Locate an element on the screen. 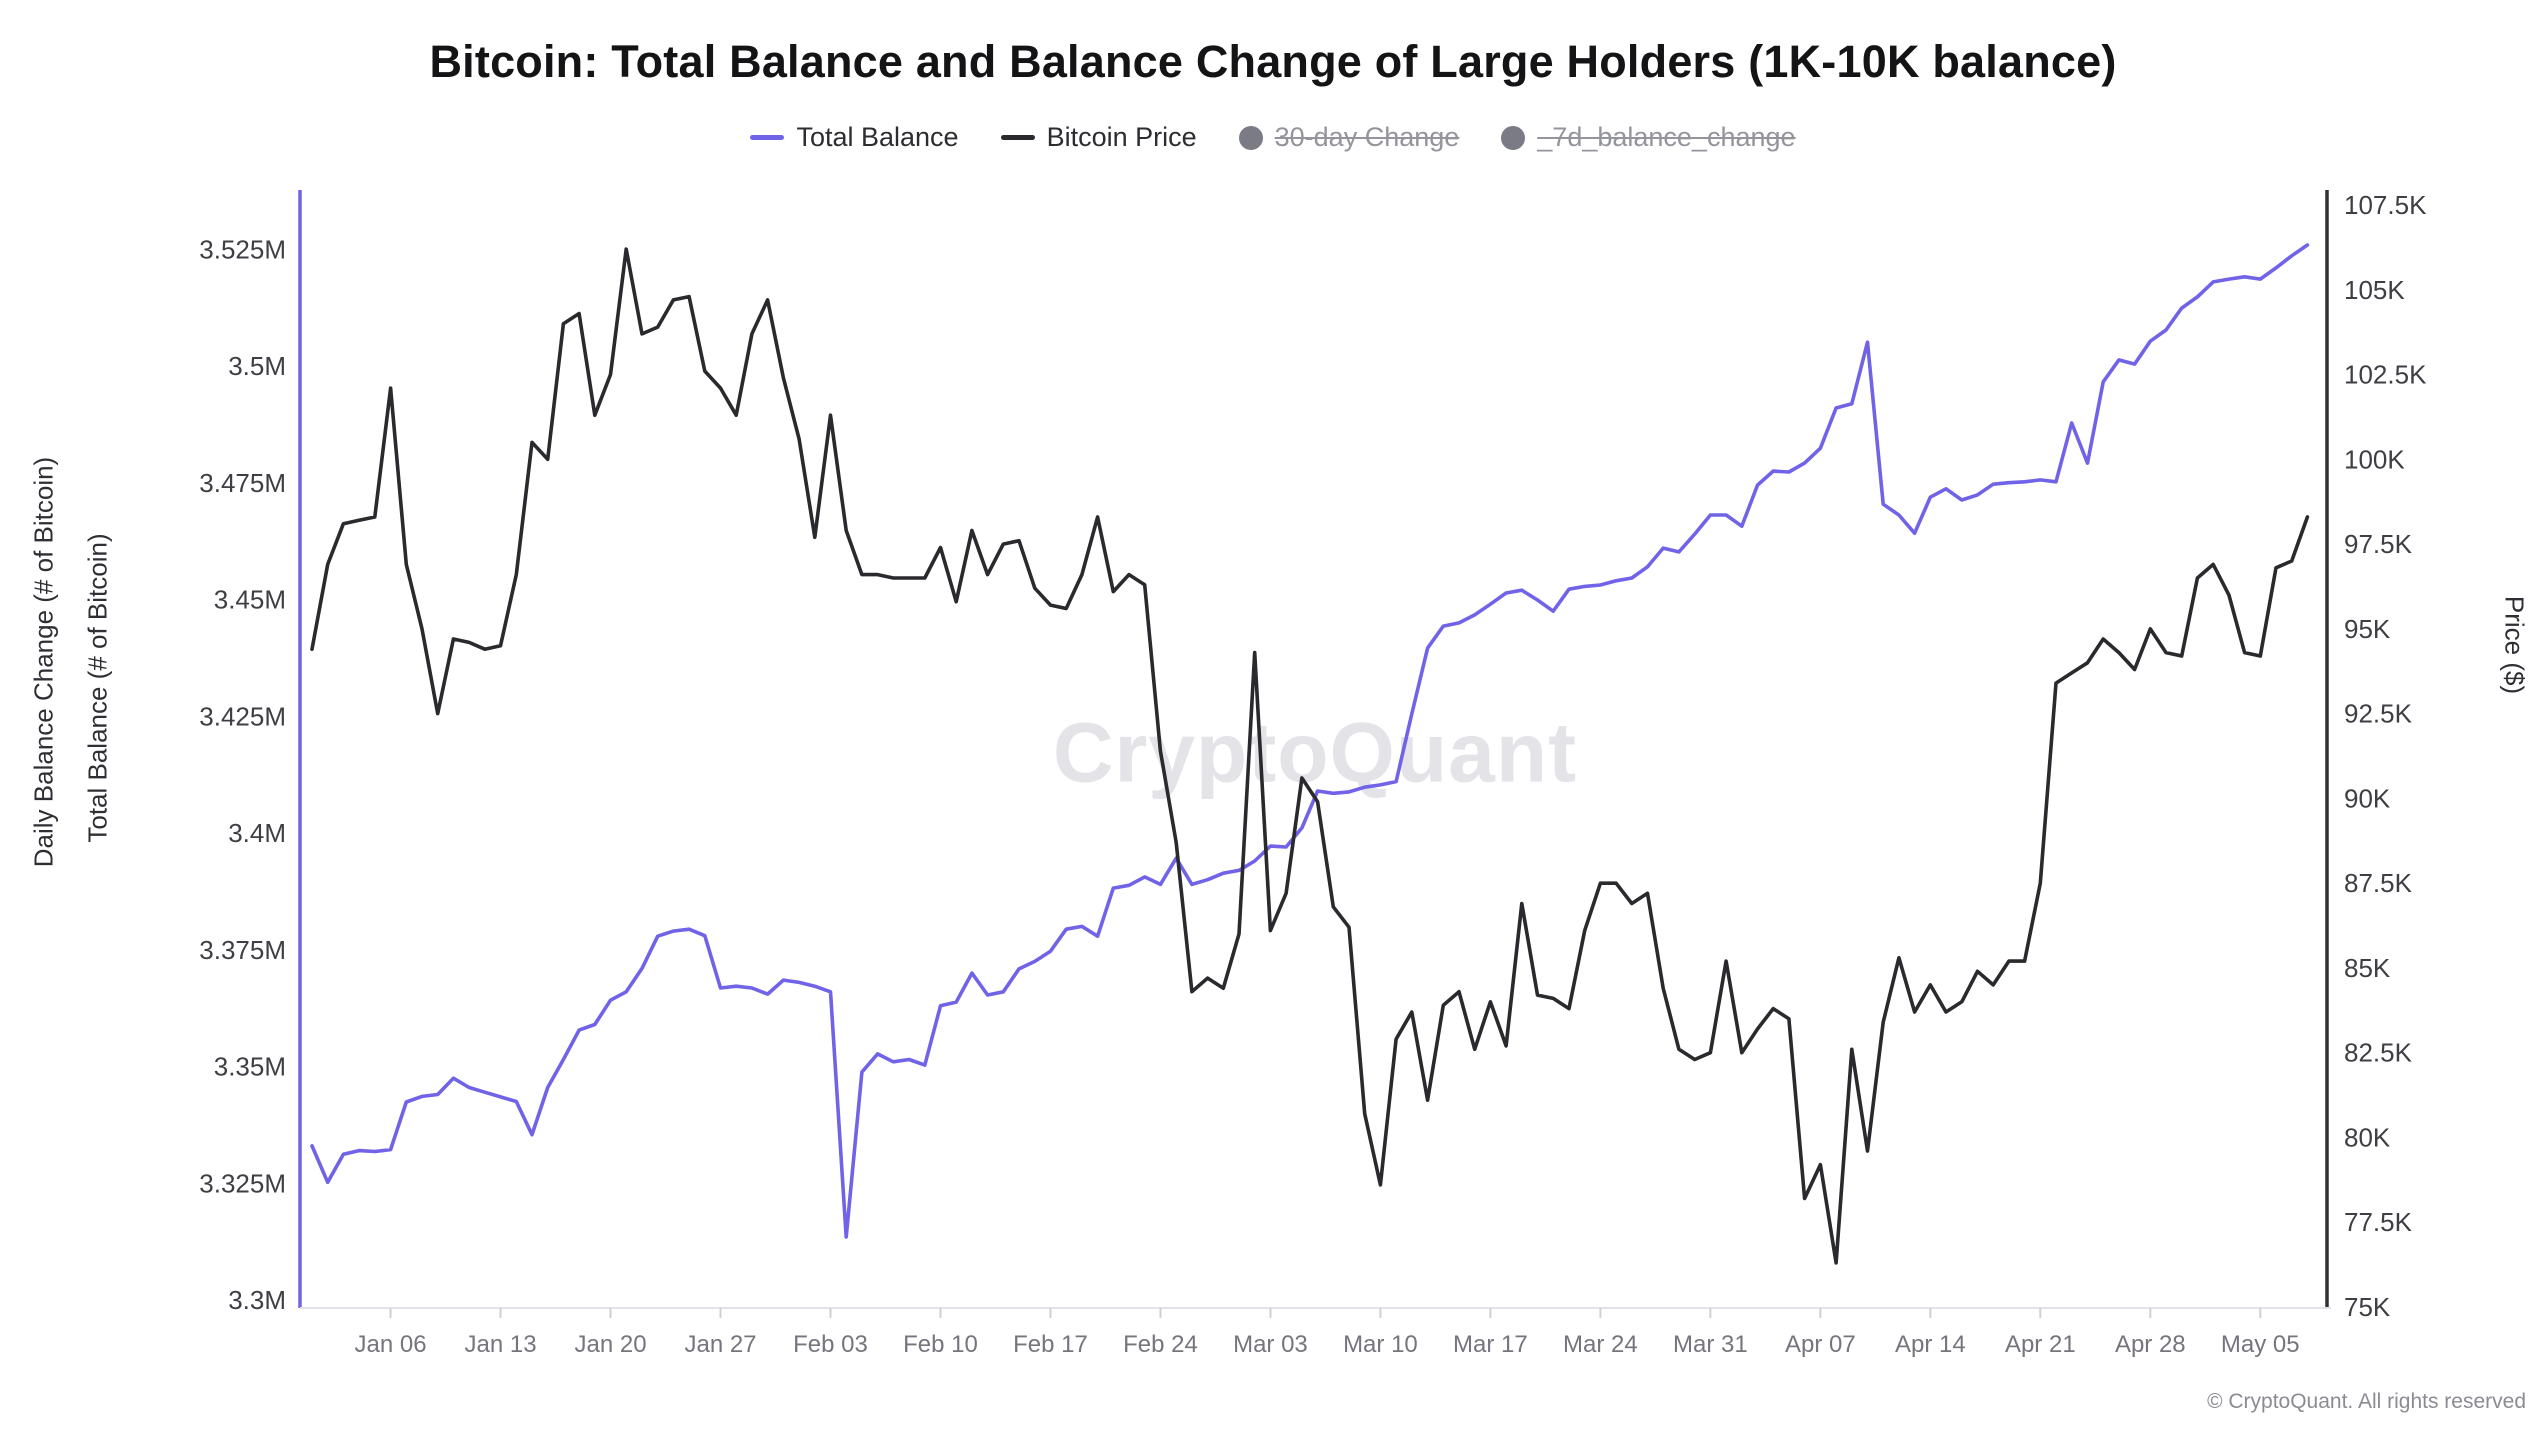 Image resolution: width=2546 pixels, height=1430 pixels. legend-item-7d-balance-change: _7d_balance_change is located at coordinates (1648, 137).